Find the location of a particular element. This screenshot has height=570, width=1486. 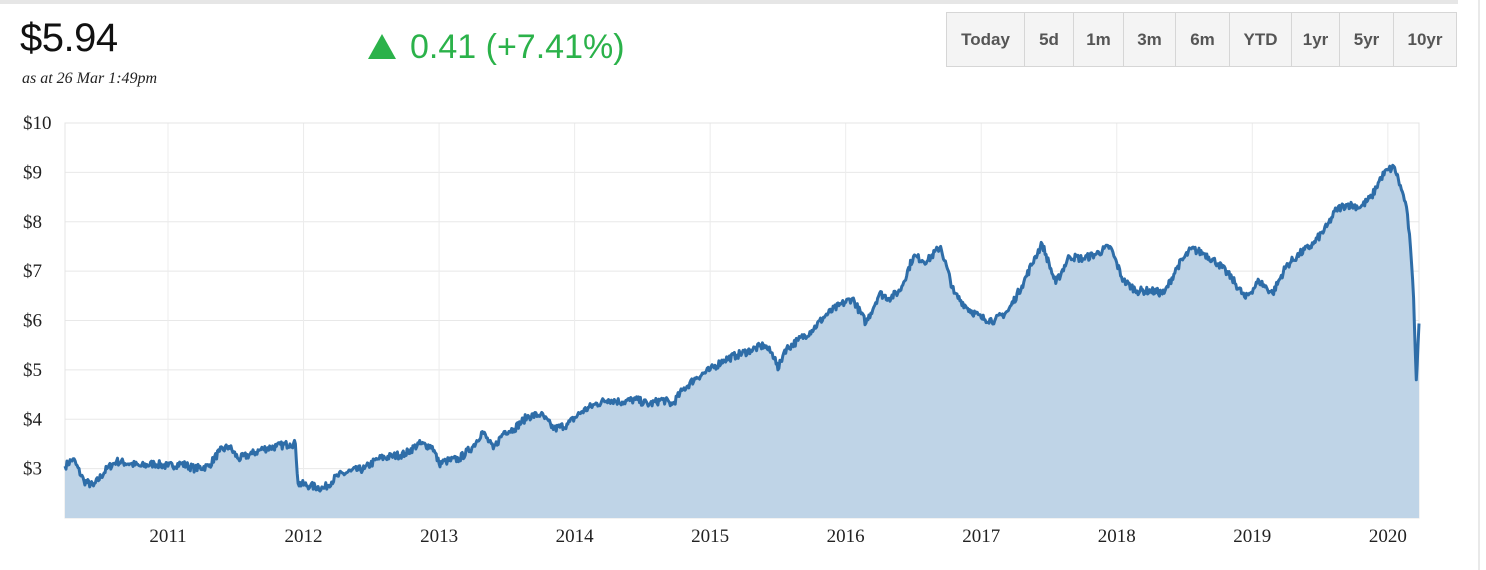

right-divider is located at coordinates (1479, 285).